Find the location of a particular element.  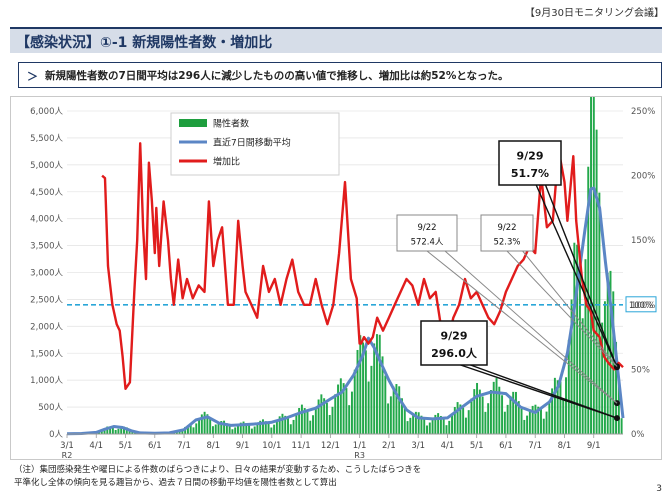

x-tick-label: 8/1 is located at coordinates (565, 446).